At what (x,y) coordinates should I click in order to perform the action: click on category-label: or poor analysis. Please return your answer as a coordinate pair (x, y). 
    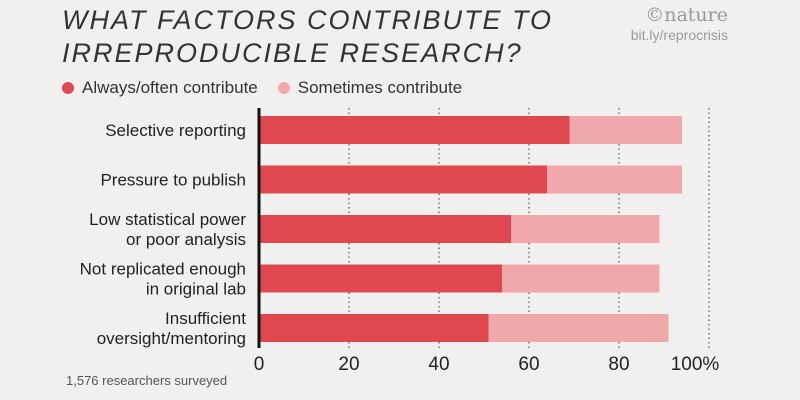
    Looking at the image, I should click on (186, 239).